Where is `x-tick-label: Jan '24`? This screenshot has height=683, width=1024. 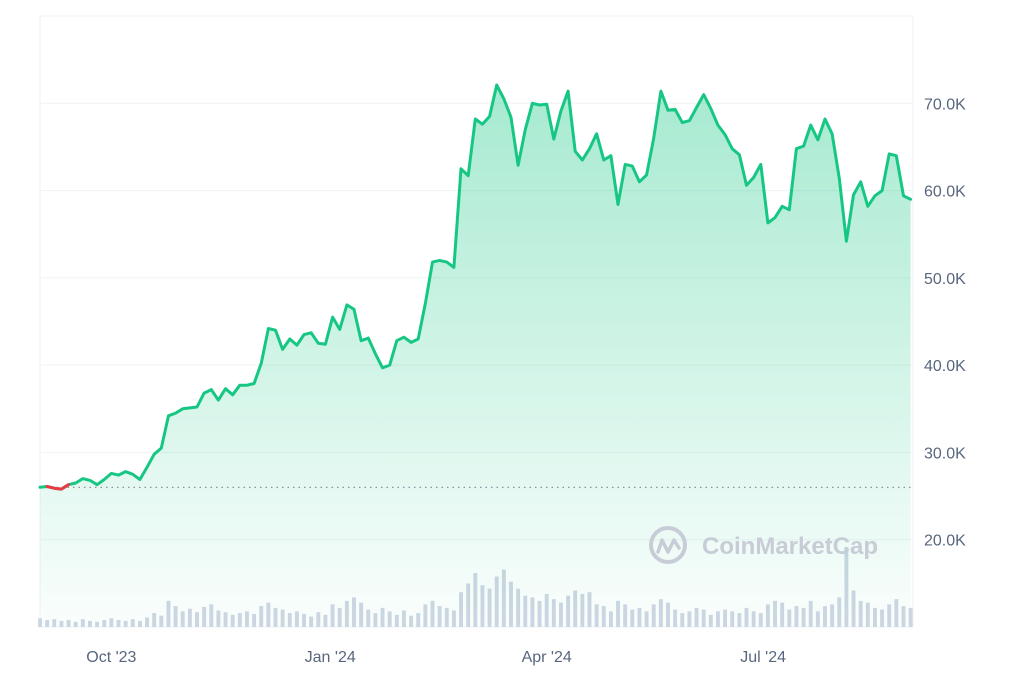 x-tick-label: Jan '24 is located at coordinates (330, 657).